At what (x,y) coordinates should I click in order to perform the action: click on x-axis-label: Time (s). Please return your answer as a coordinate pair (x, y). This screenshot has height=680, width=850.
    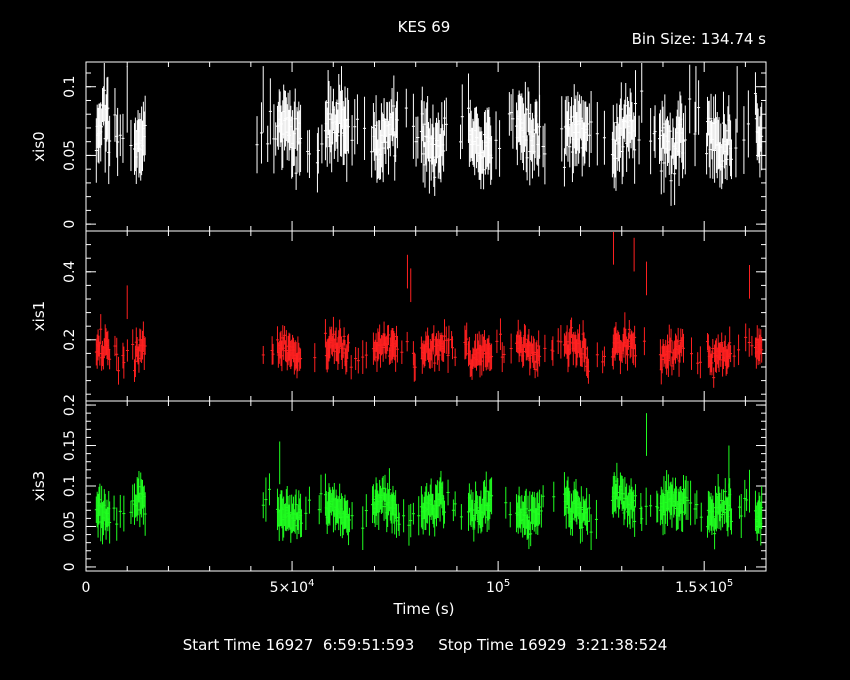
    Looking at the image, I should click on (424, 609).